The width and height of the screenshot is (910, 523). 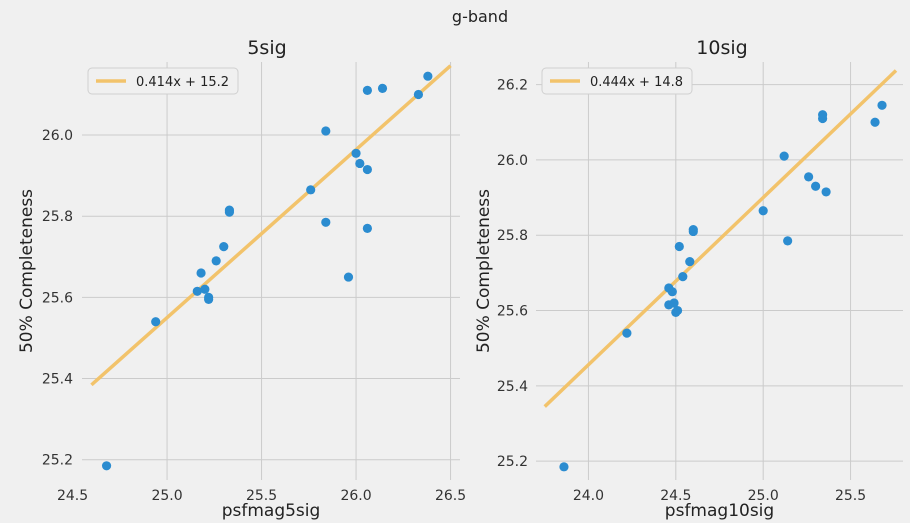 I want to click on x-tick-label: 26.0, so click(x=355, y=496).